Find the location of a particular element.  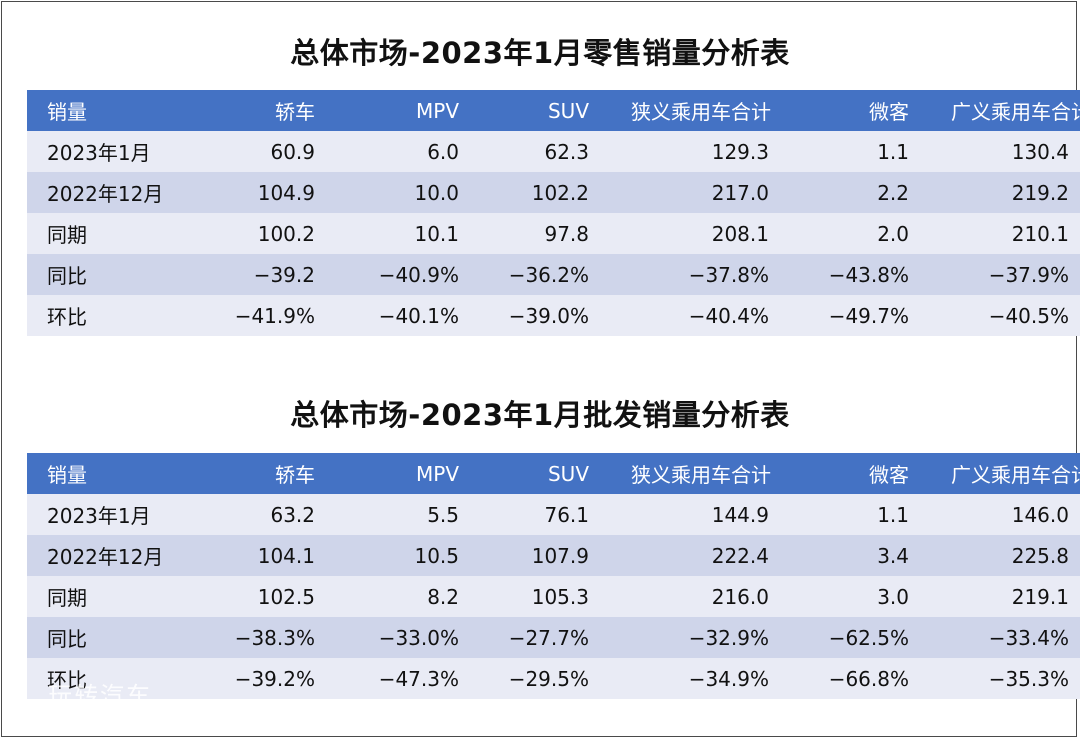

value-cell: −37.9% is located at coordinates (1005, 274).